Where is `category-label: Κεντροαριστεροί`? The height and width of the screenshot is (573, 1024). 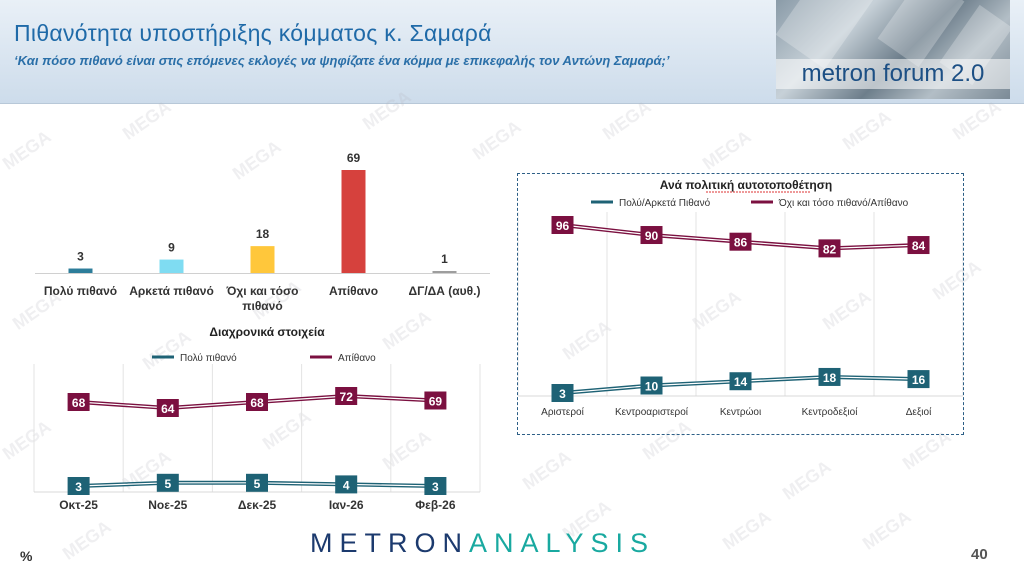 category-label: Κεντροαριστεροί is located at coordinates (652, 412).